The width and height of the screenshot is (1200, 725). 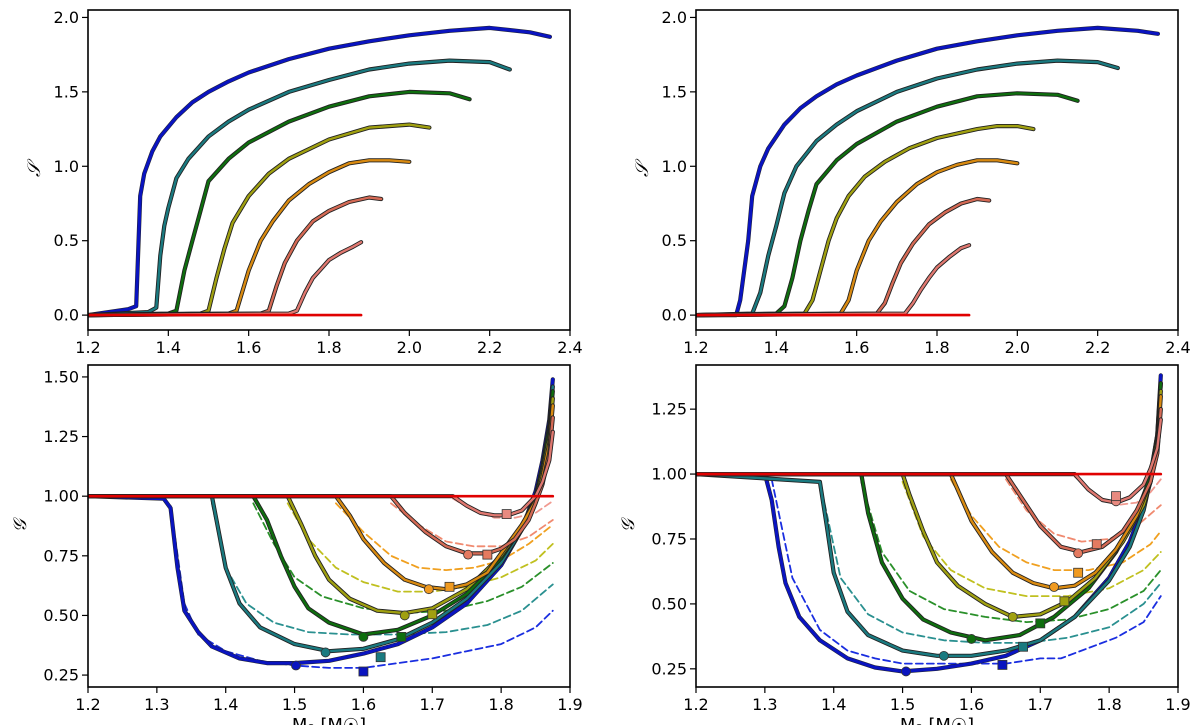 I want to click on x-tick-label: 1.7, so click(x=432, y=704).